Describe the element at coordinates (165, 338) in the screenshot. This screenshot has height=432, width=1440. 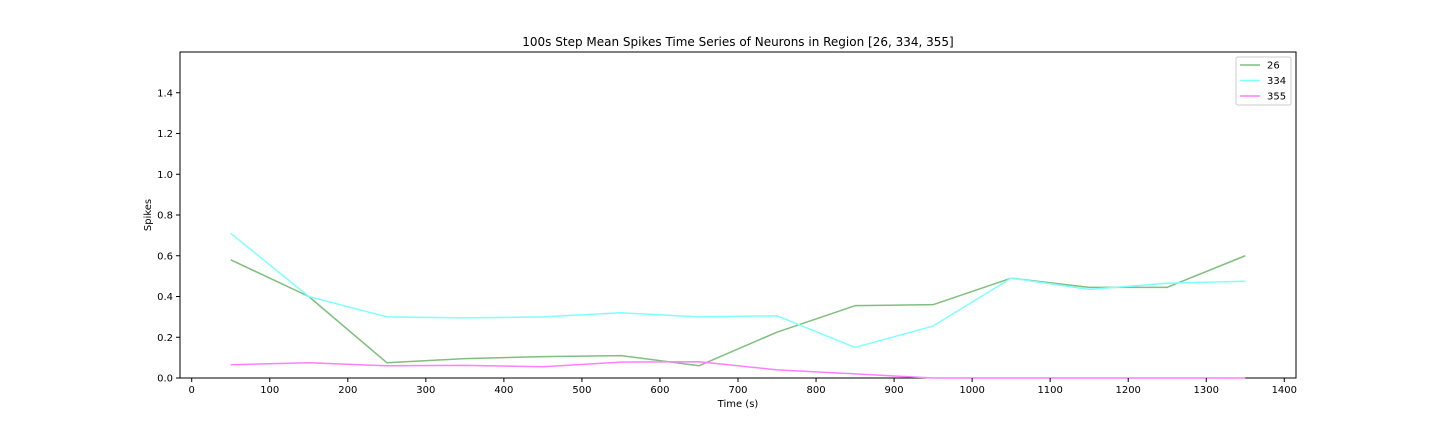
I see `y-tick-label: 0.2` at that location.